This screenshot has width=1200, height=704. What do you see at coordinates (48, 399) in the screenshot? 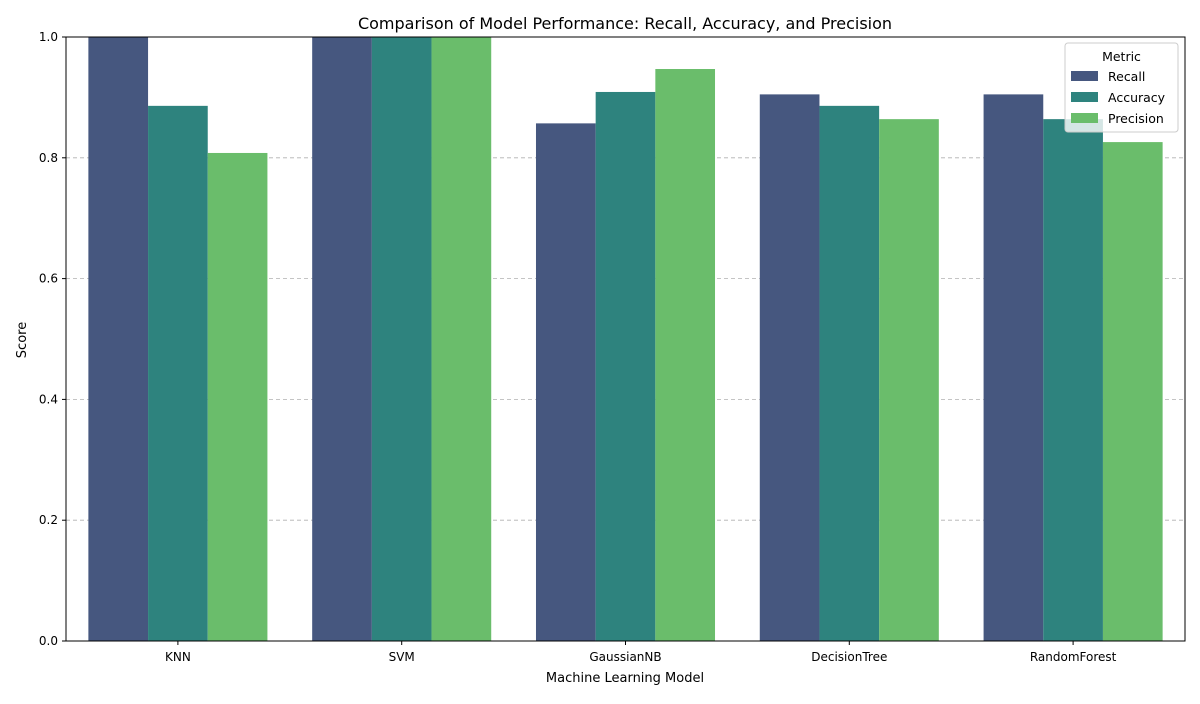
I see `y-tick-label: 0.4` at bounding box center [48, 399].